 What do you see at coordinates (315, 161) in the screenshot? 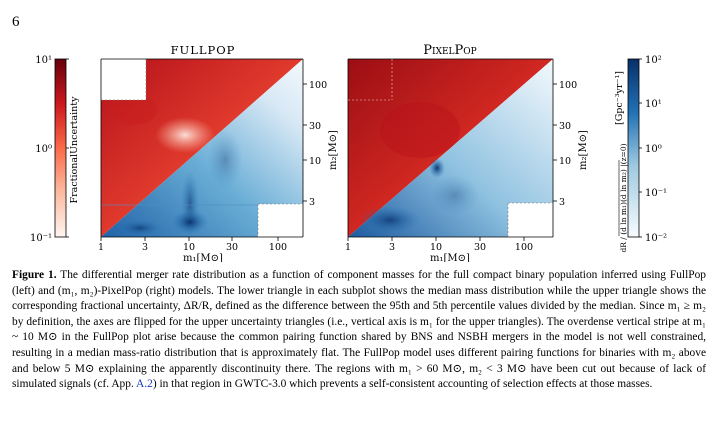
I see `left-y-tick: 10` at bounding box center [315, 161].